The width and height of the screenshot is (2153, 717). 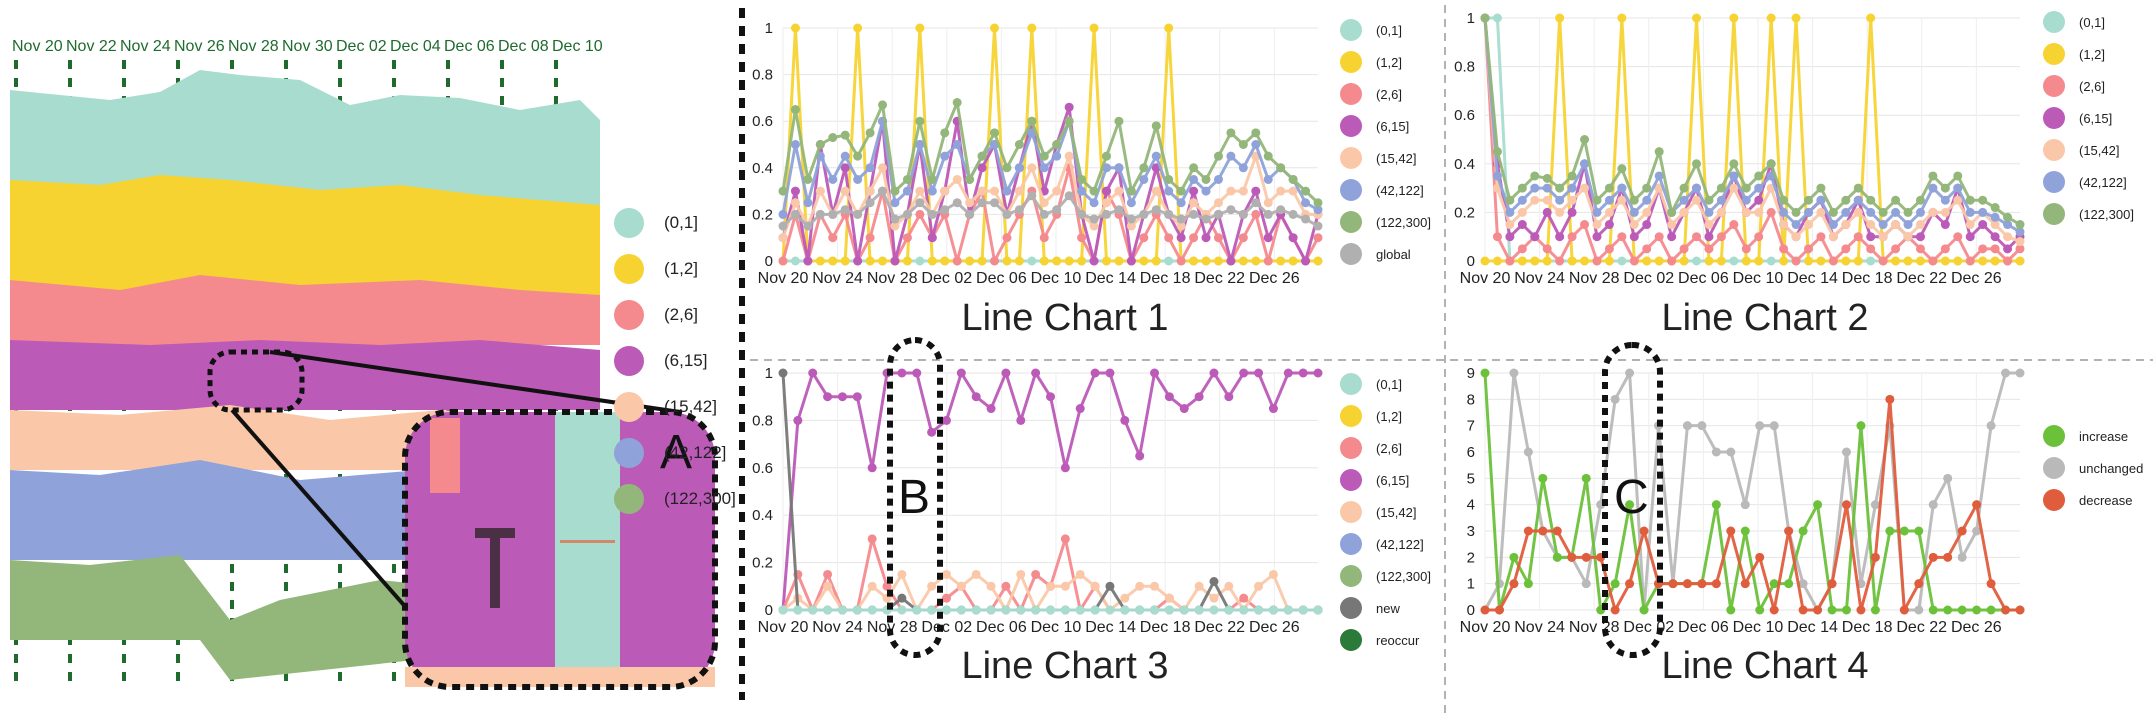 What do you see at coordinates (762, 214) in the screenshot?
I see `y-tick-label: 0.2` at bounding box center [762, 214].